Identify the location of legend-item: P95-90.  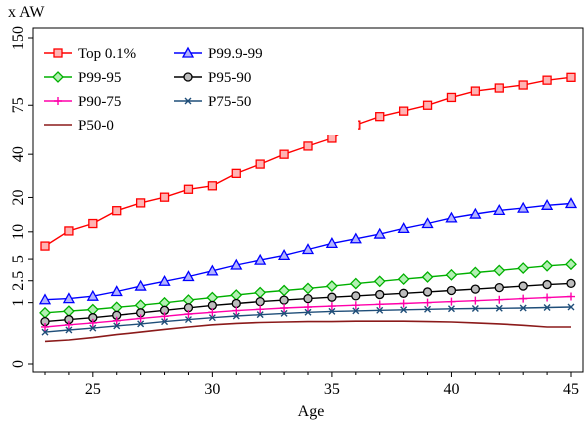
(212, 78).